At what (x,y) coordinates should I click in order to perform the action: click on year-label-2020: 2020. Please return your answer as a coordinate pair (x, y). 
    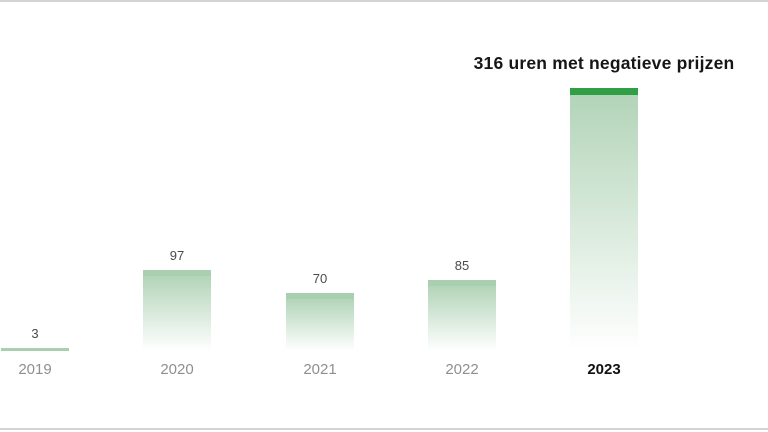
    Looking at the image, I should click on (177, 369).